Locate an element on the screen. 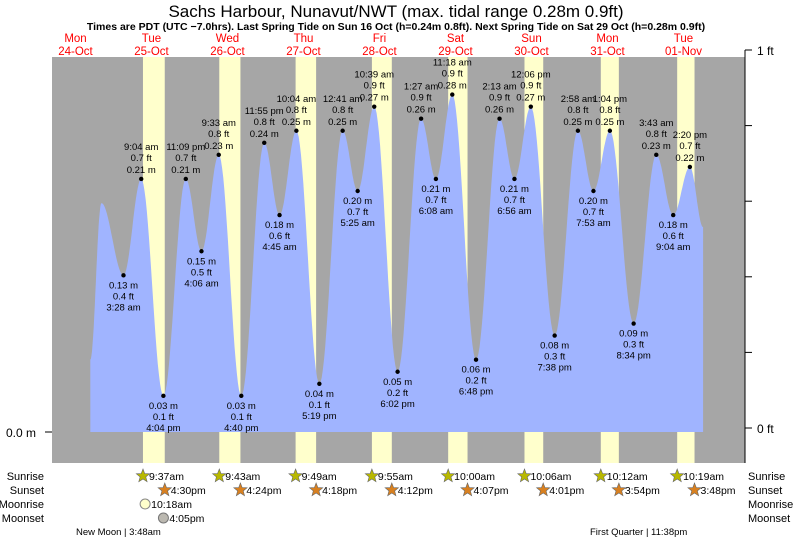  sunset-time: 4:01pm is located at coordinates (566, 491).